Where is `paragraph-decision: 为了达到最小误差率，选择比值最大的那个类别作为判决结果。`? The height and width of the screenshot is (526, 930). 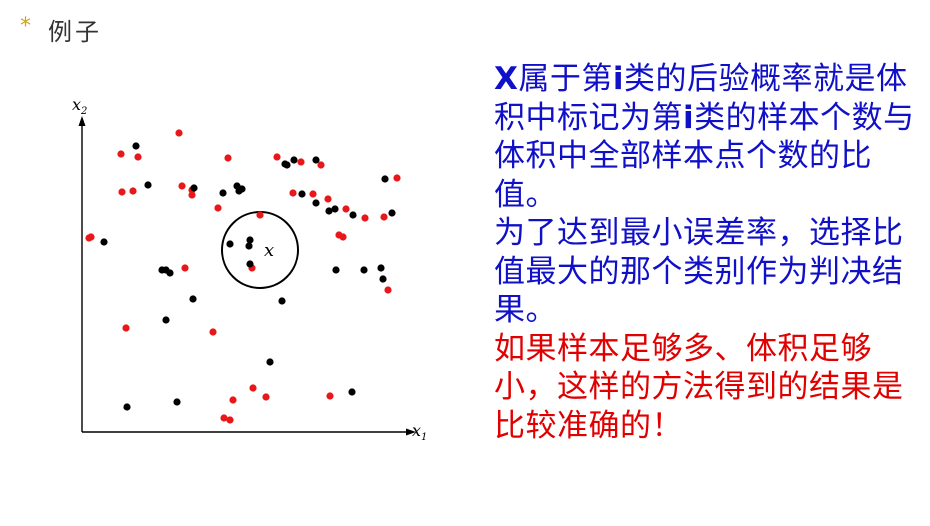
paragraph-decision: 为了达到最小误差率，选择比值最大的那个类别作为判决结果。 is located at coordinates (699, 271).